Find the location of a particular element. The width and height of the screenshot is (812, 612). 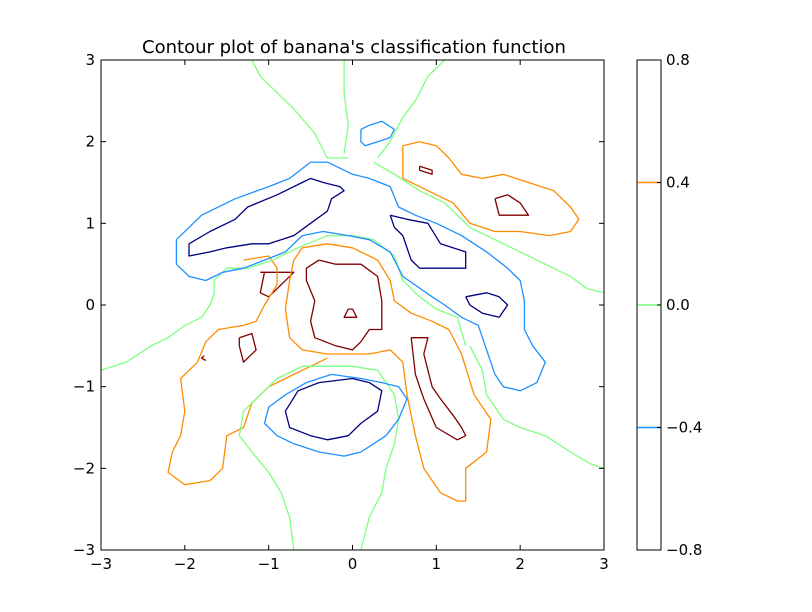

x-tick-label: −3 is located at coordinates (101, 564).